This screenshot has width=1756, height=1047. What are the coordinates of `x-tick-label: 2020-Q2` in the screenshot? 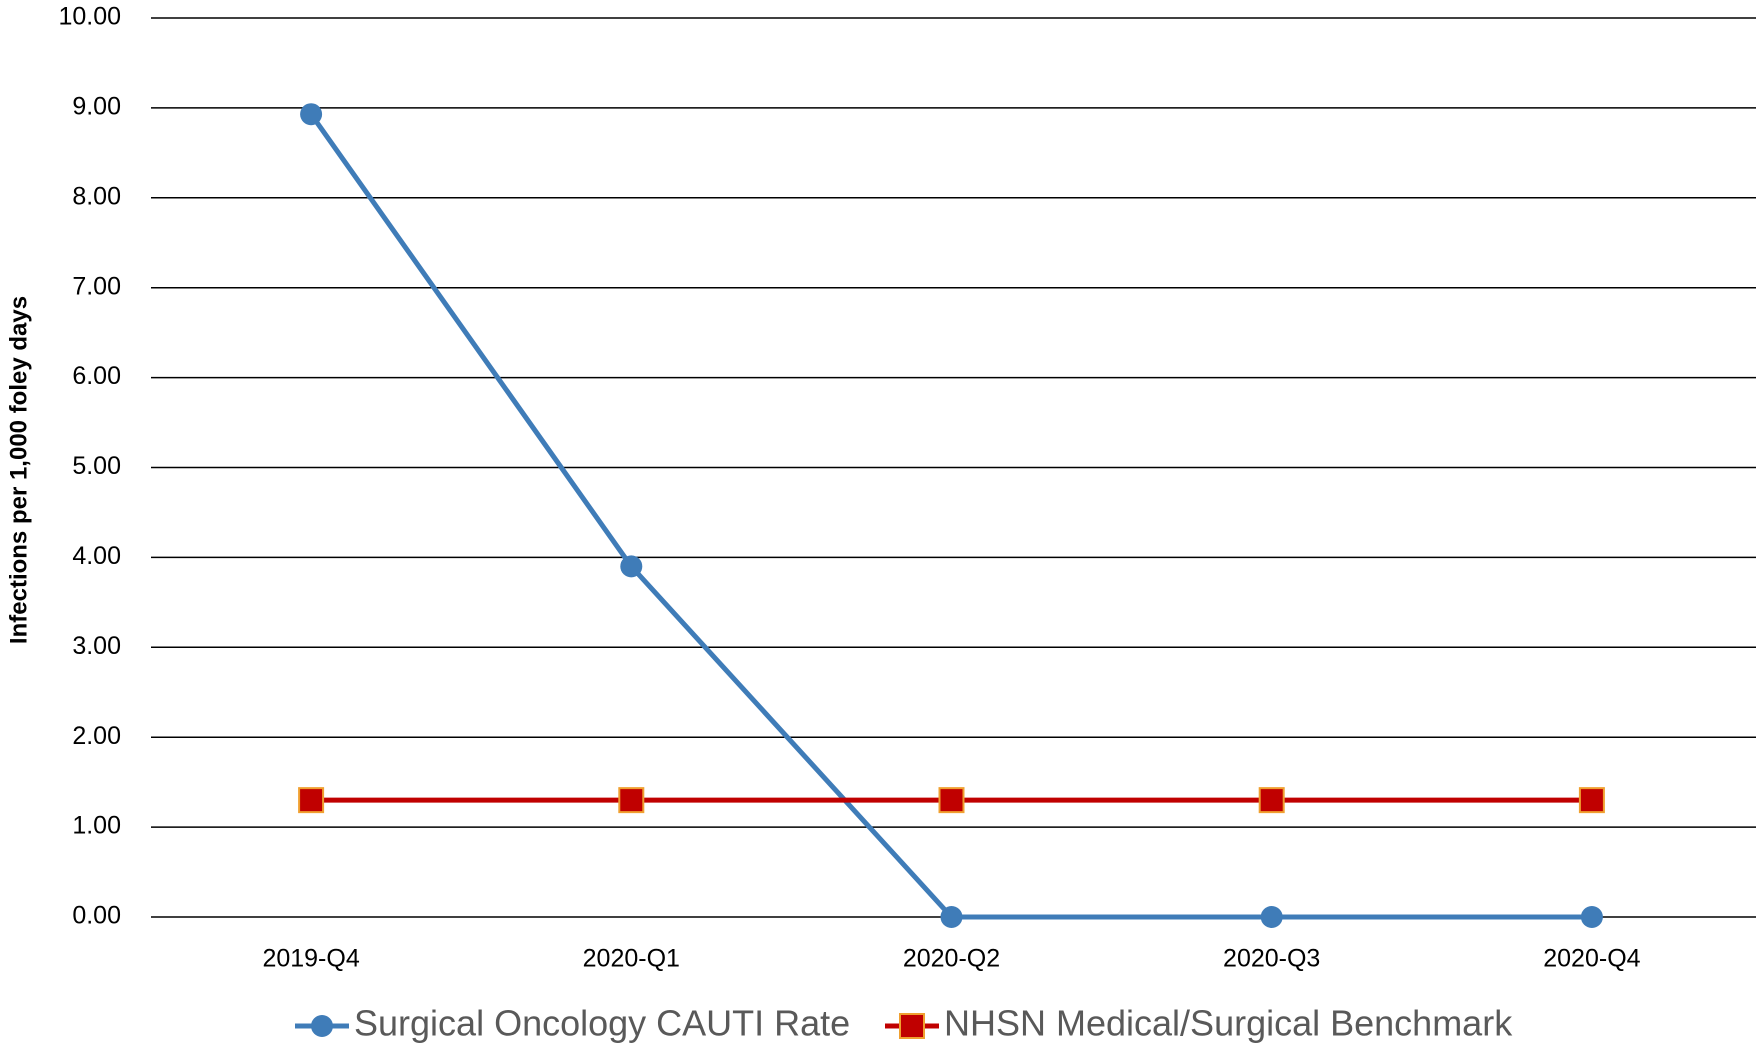 It's located at (951, 959).